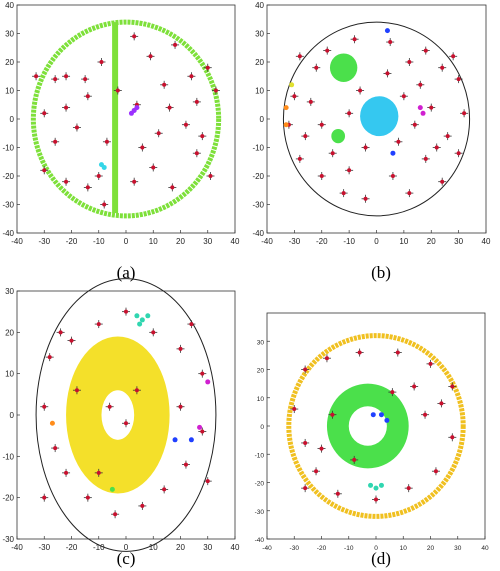  Describe the element at coordinates (115, 118) in the screenshot. I see `vertical-cluster` at that location.